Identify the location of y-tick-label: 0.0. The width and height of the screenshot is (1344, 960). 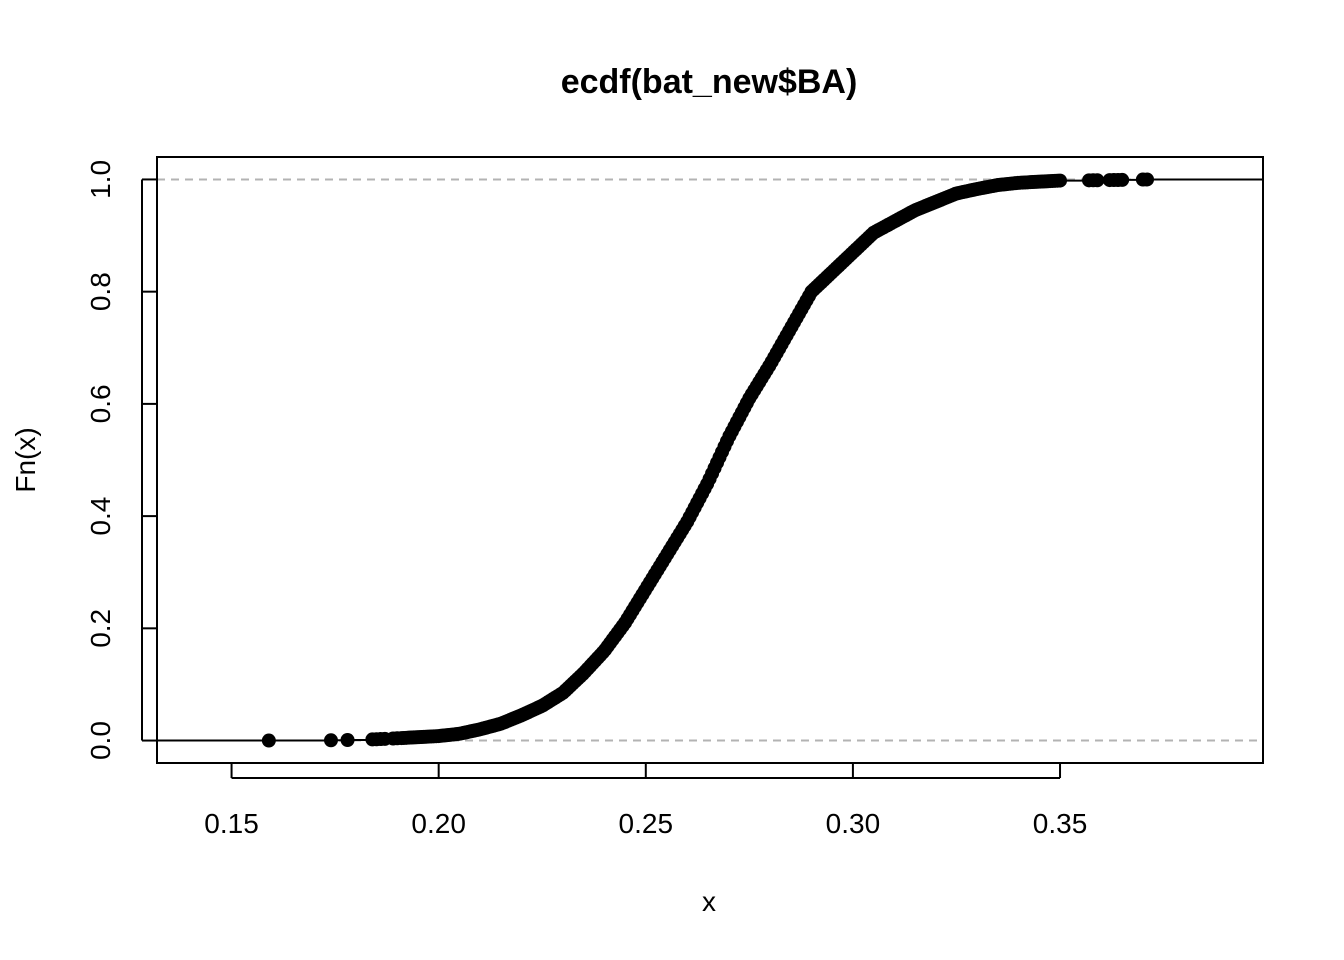
(100, 740).